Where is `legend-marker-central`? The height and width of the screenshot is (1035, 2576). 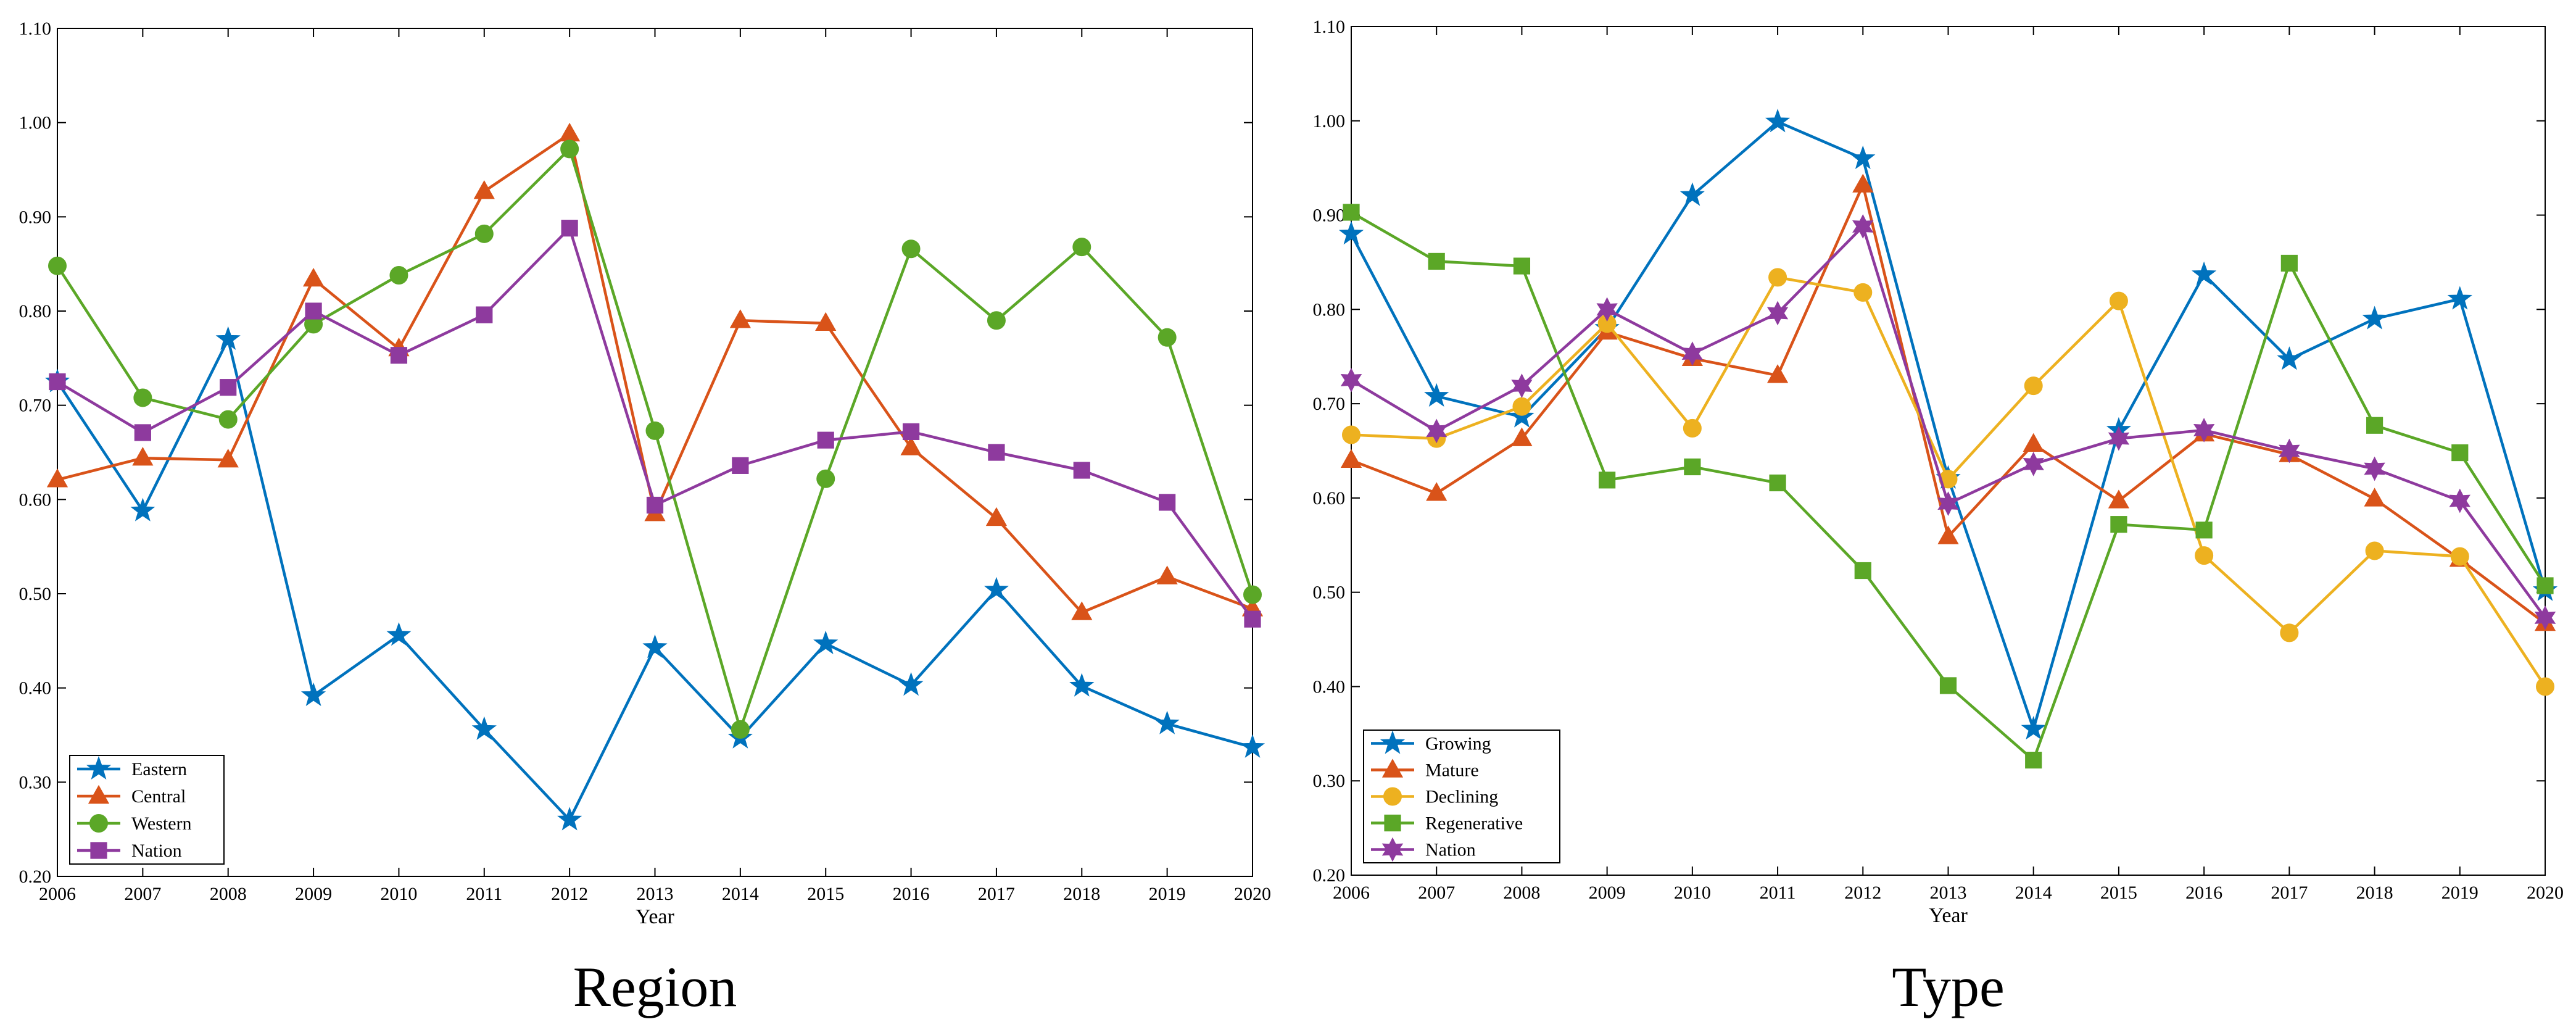 legend-marker-central is located at coordinates (99, 794).